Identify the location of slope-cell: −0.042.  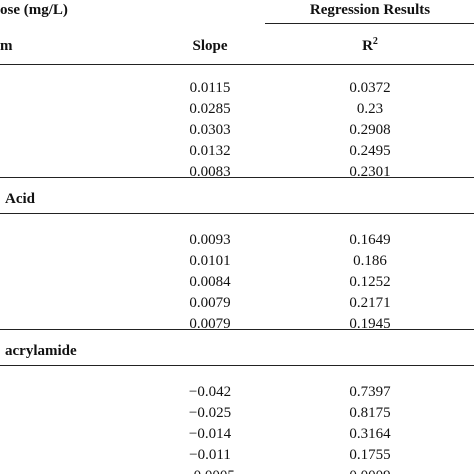
(210, 392).